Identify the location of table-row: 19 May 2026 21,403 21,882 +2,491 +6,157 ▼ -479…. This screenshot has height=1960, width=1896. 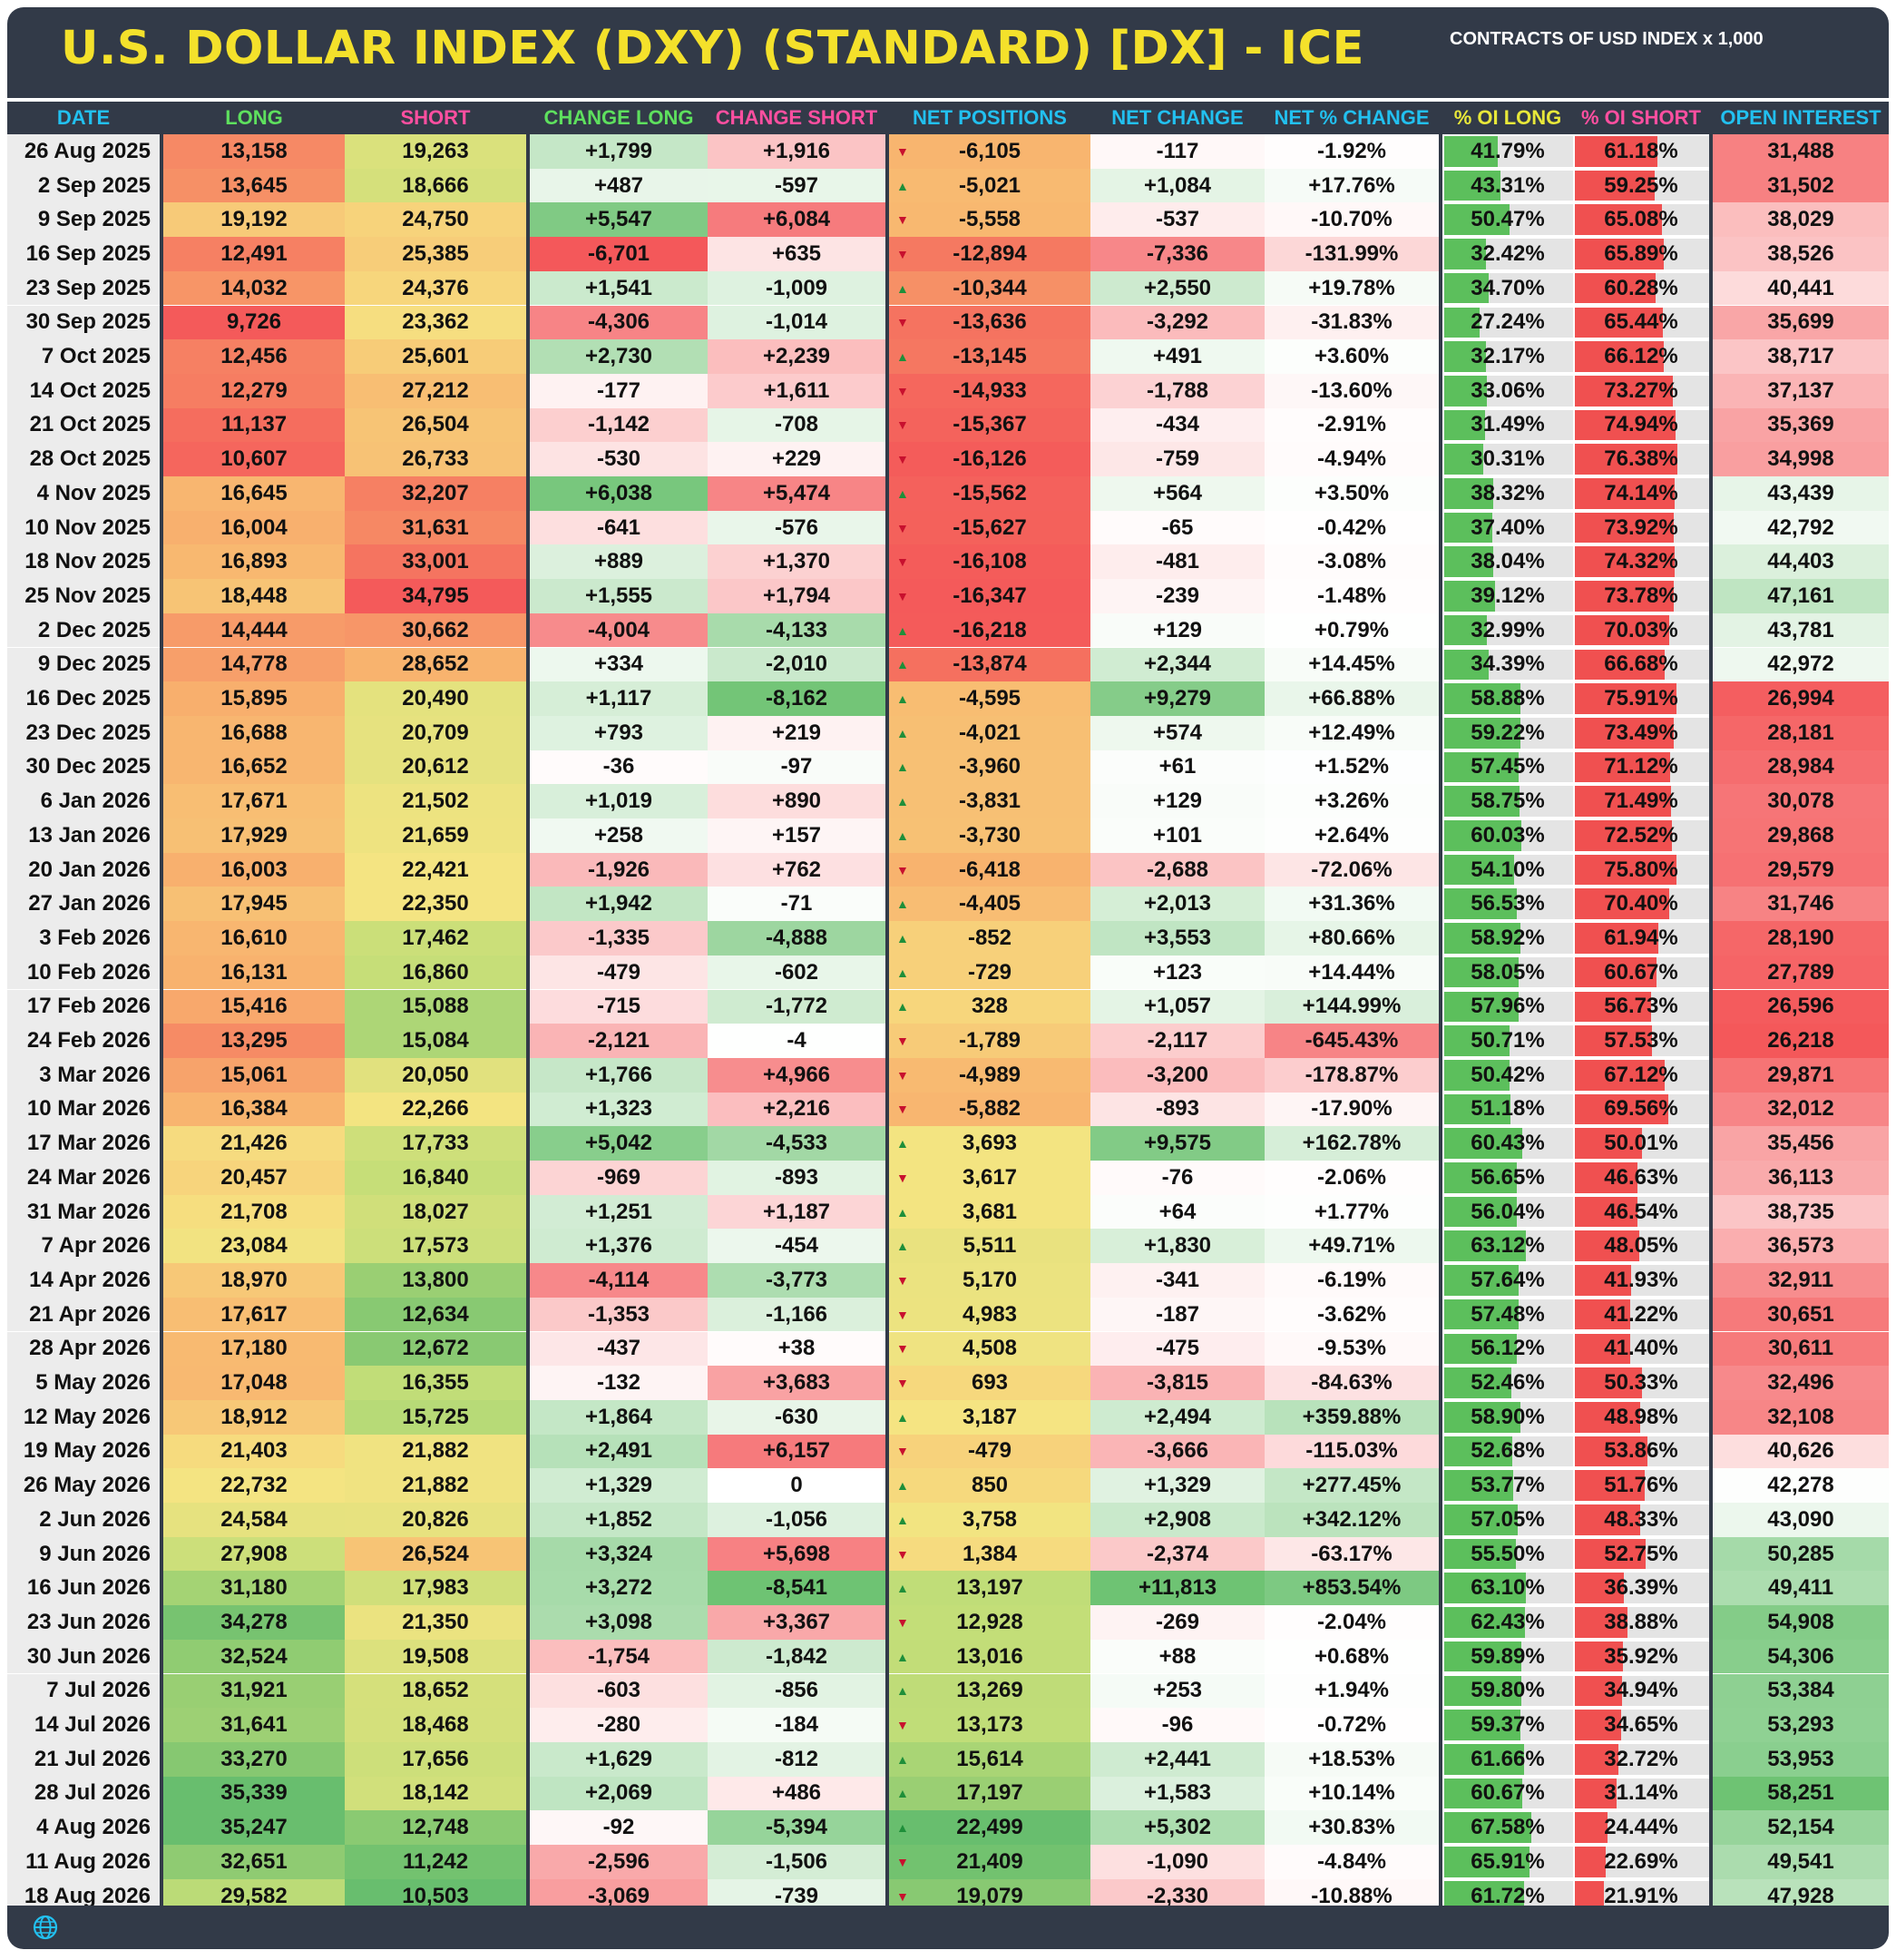
(948, 1451).